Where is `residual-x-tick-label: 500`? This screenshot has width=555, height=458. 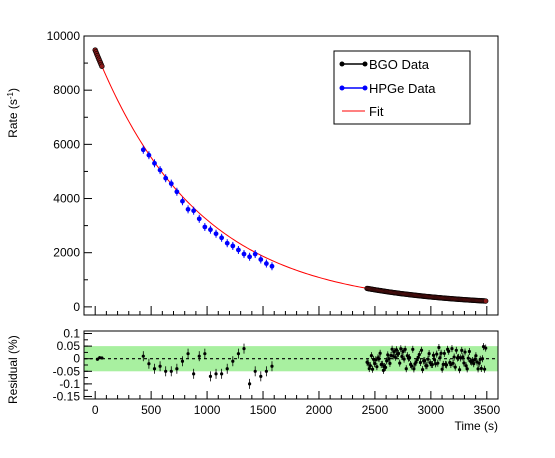
residual-x-tick-label: 500 is located at coordinates (151, 410).